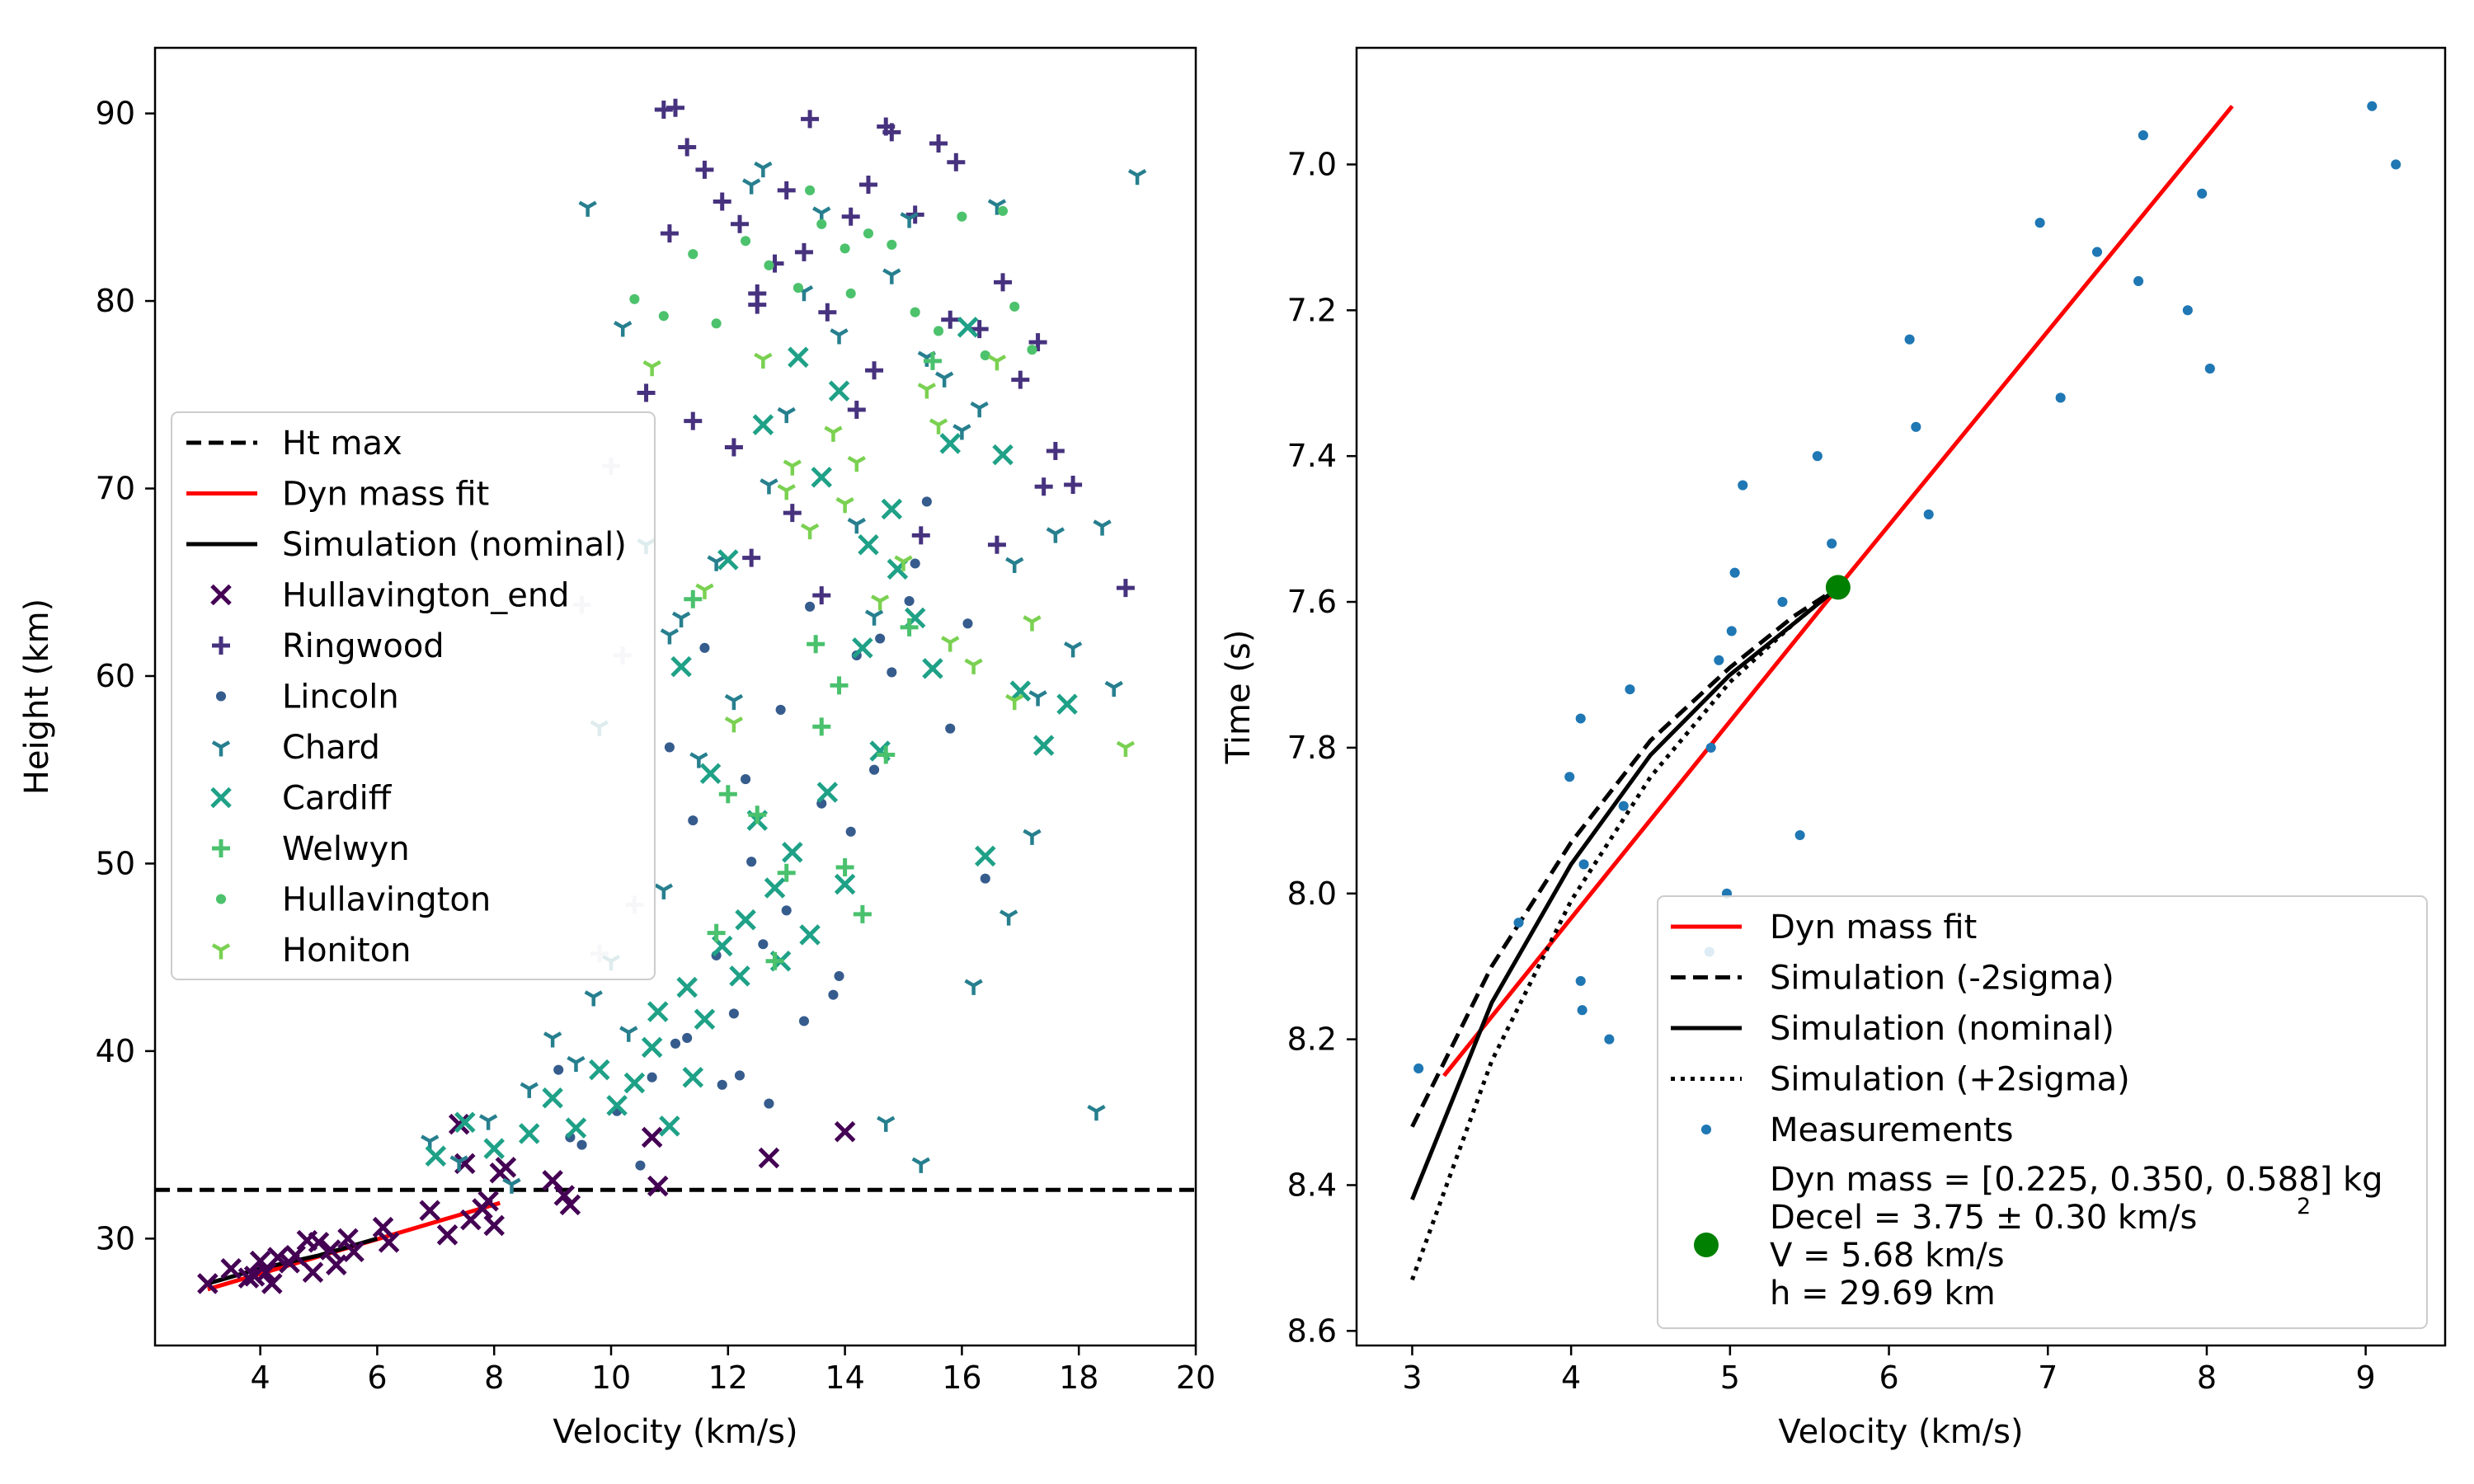 This screenshot has height=1484, width=2474. Describe the element at coordinates (494, 1378) in the screenshot. I see `x-tick-label: 8` at that location.